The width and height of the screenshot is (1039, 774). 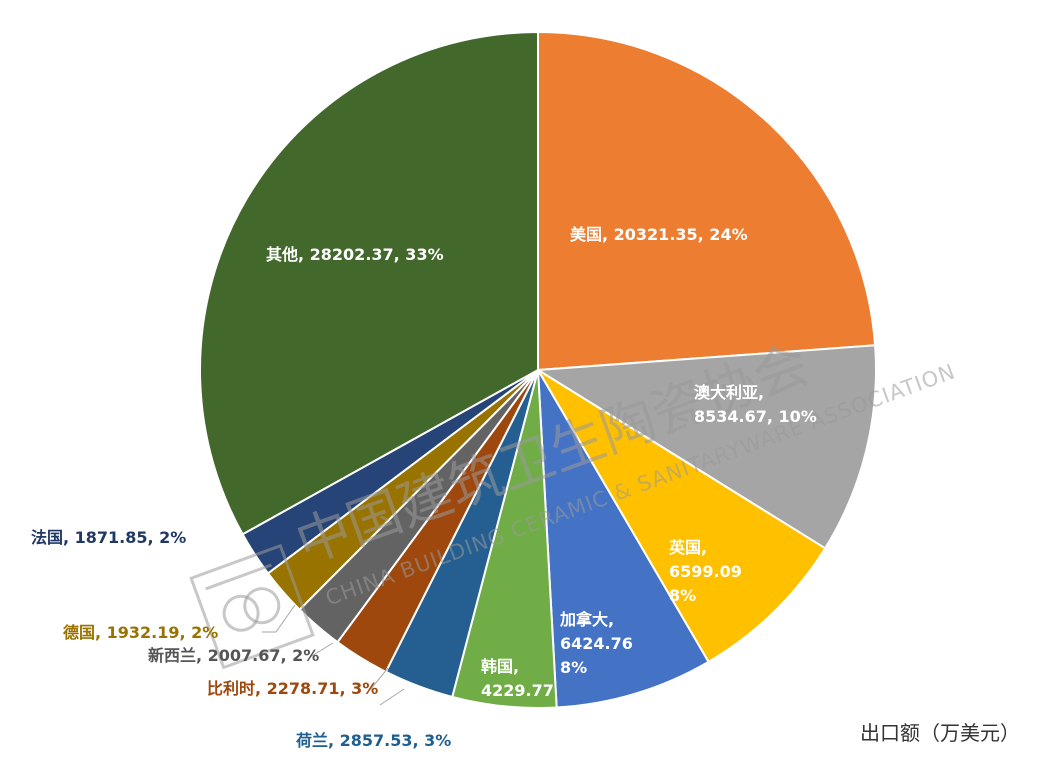 I want to click on slice-label-line: 法国, 1871.85, 2%, so click(x=108, y=537).